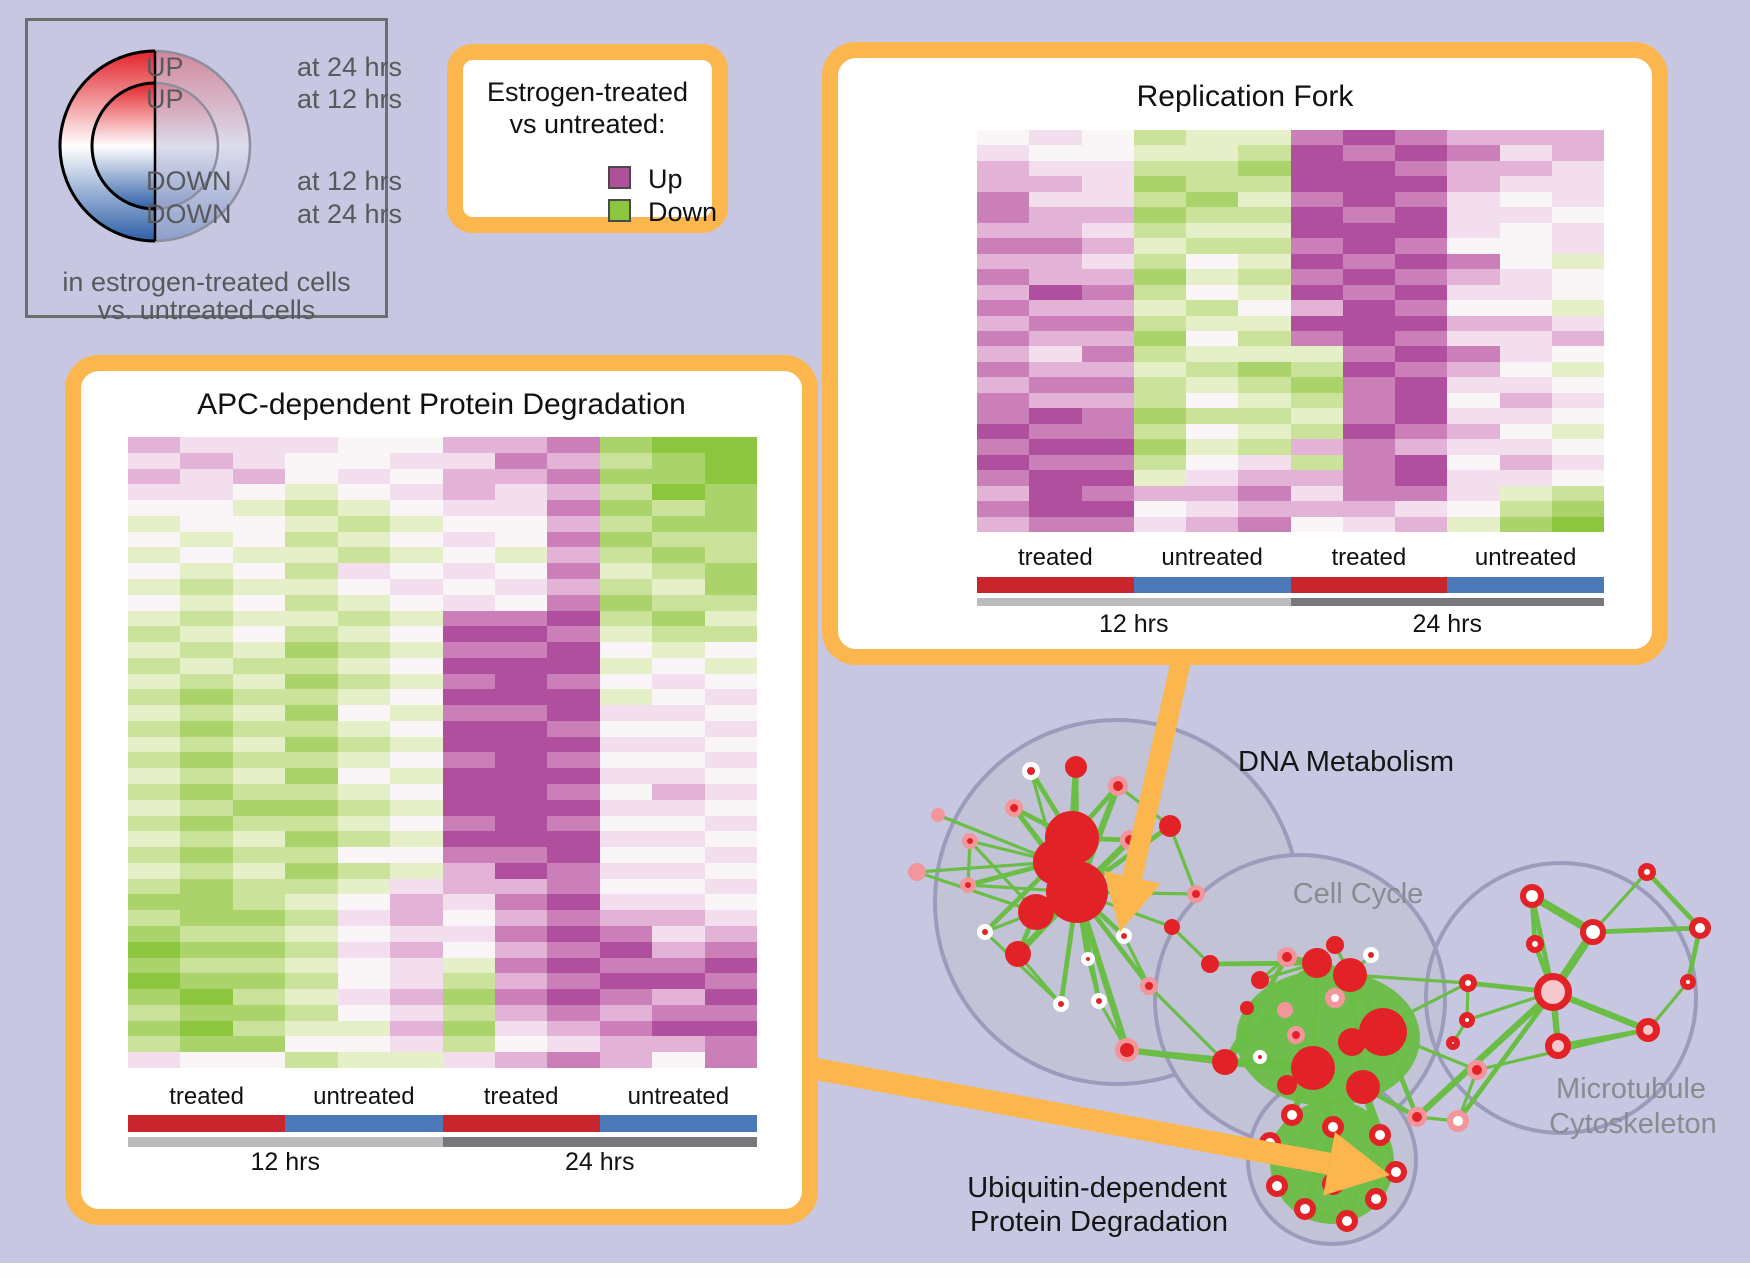 This screenshot has width=1750, height=1279. I want to click on network-node-white_ring, so click(1088, 959).